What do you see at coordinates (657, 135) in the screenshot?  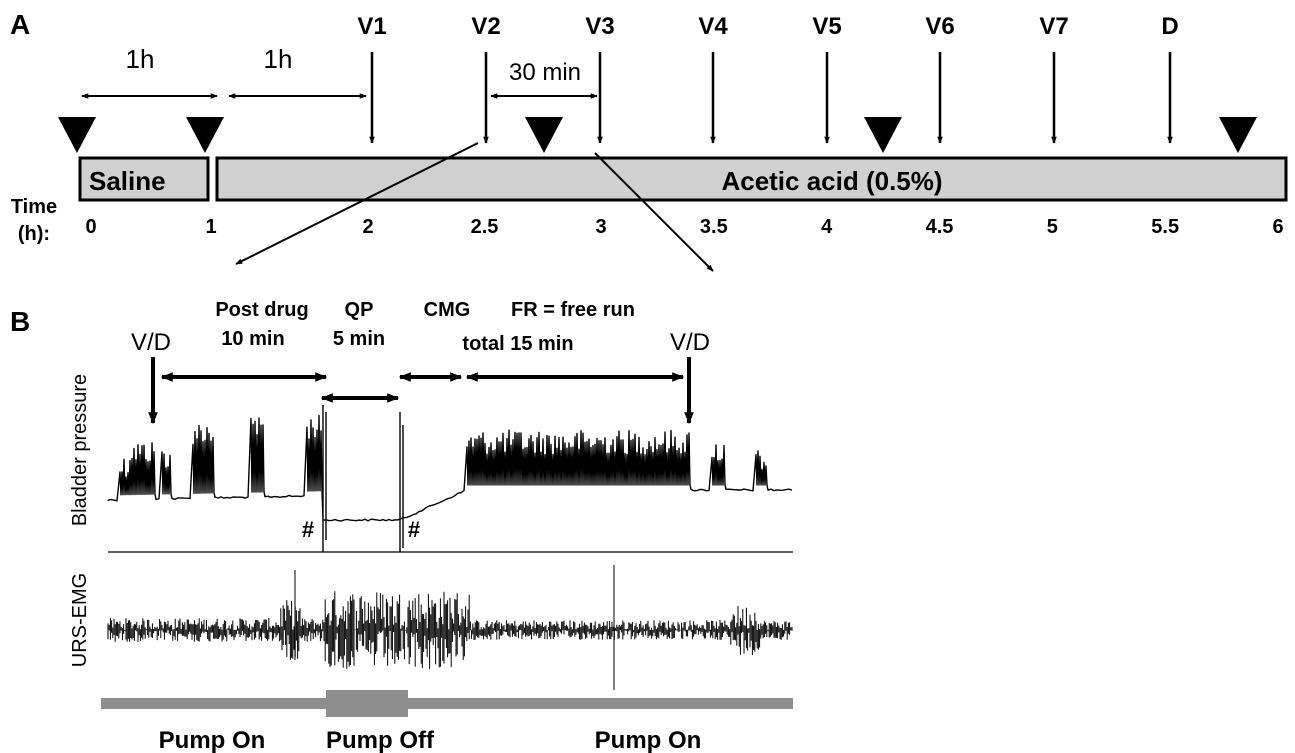 I see `sample-markers` at bounding box center [657, 135].